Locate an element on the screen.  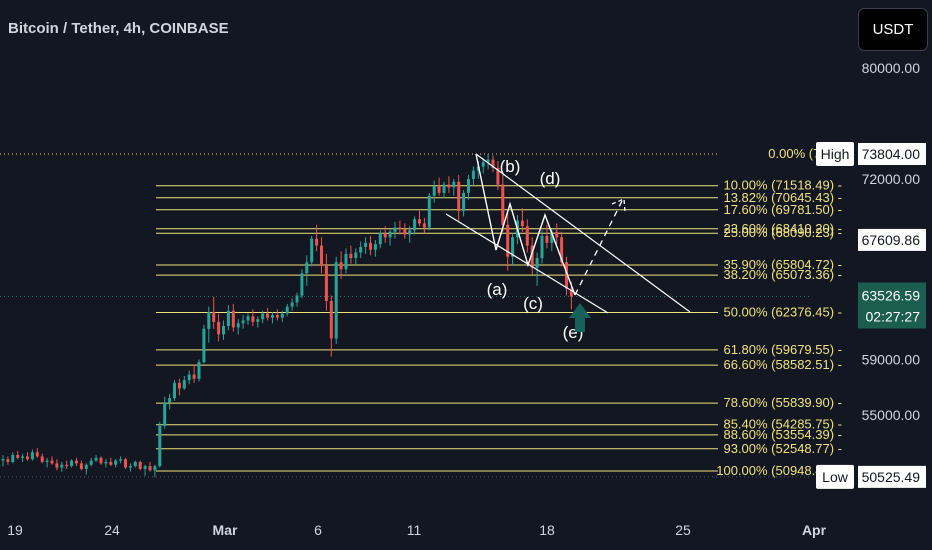
x-tick-label: Mar is located at coordinates (225, 530).